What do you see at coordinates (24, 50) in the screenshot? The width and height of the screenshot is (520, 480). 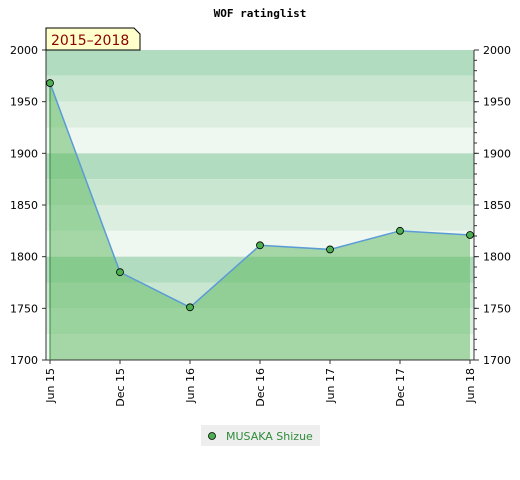 I see `y-tick-label-left: 2000` at bounding box center [24, 50].